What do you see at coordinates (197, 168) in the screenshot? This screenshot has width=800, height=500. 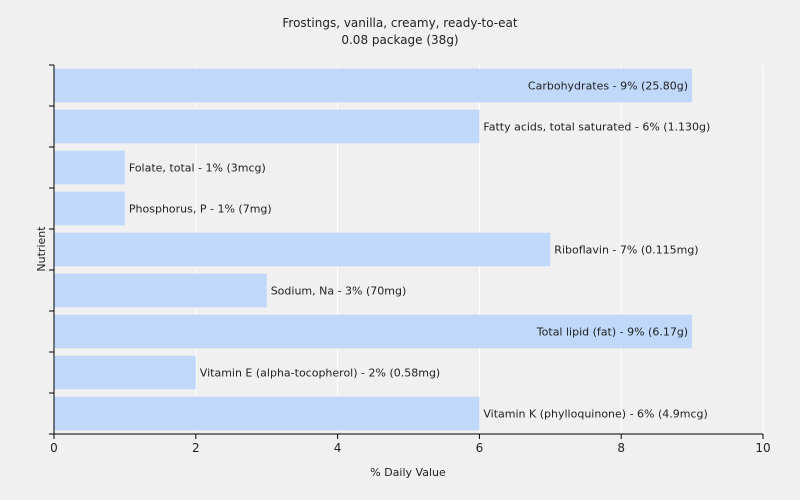 I see `bar-label: Folate, total - 1% (3mcg)` at bounding box center [197, 168].